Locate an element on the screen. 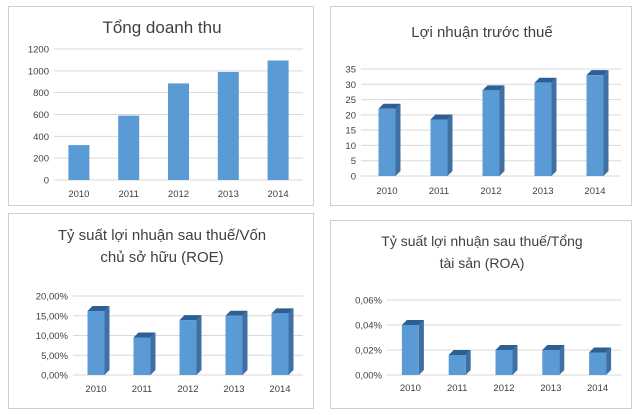  y-tick-label: 5,00% is located at coordinates (54, 356).